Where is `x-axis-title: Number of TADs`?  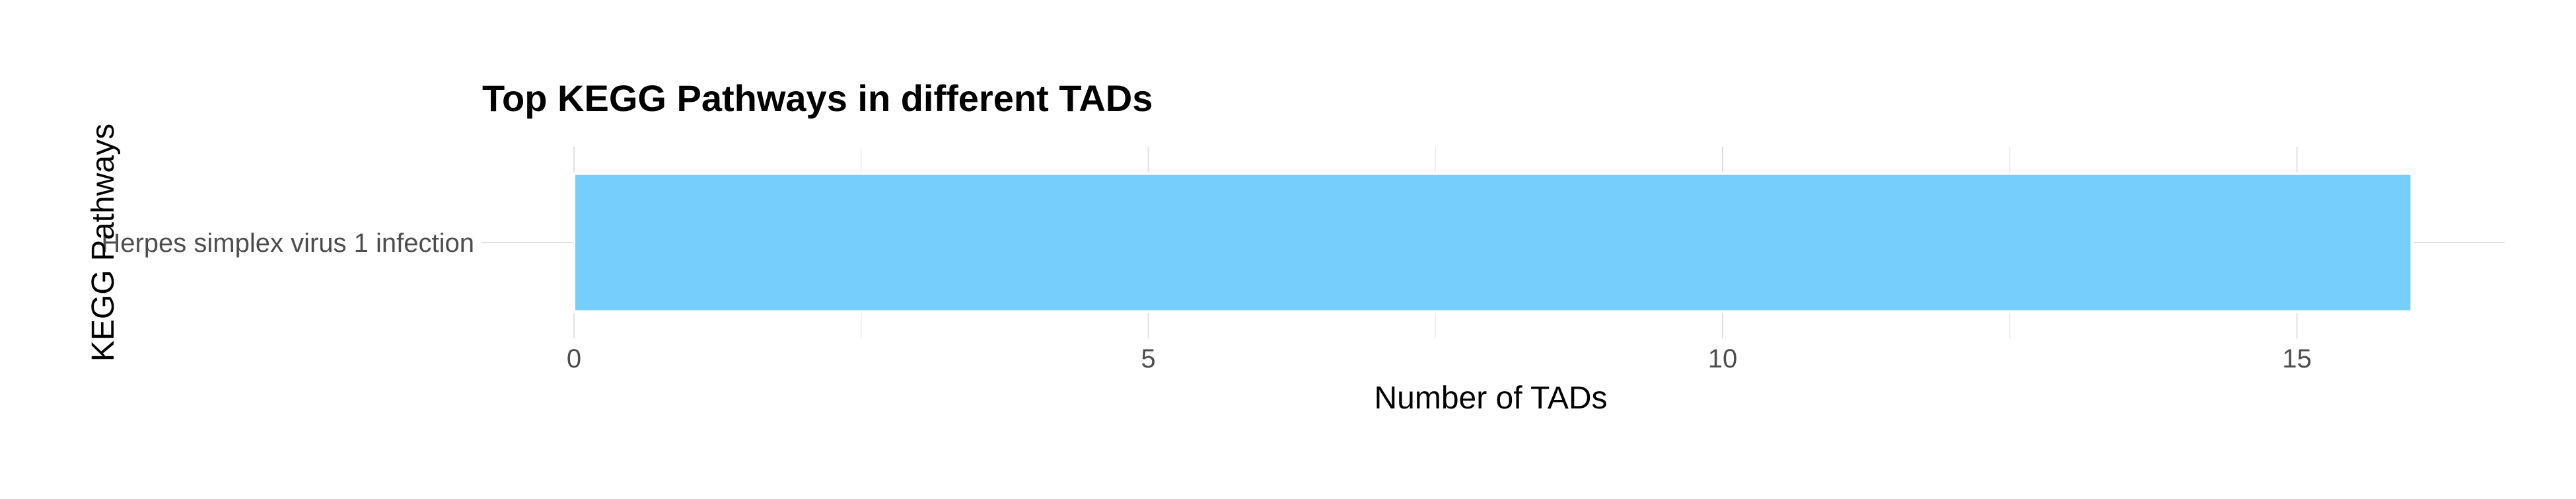 x-axis-title: Number of TADs is located at coordinates (1491, 398).